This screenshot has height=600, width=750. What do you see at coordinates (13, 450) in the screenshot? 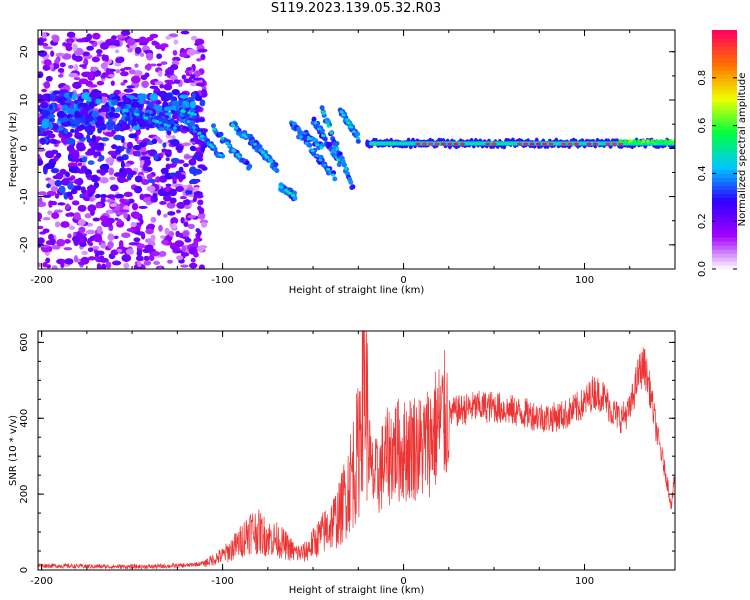
I see `y-axis-title: SNR (10 * v/v)` at bounding box center [13, 450].